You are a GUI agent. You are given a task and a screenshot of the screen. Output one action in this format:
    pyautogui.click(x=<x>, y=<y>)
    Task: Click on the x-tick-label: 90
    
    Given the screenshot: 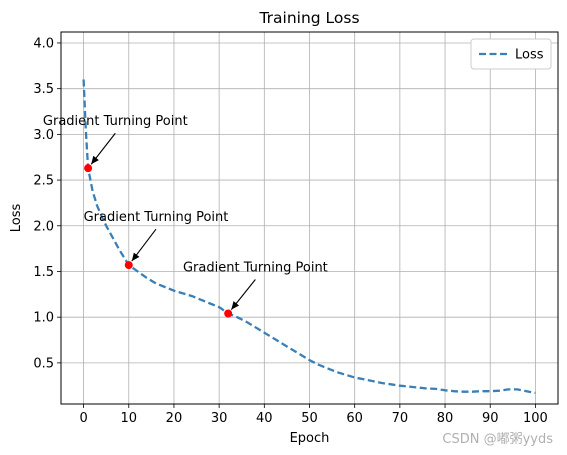 What is the action you would take?
    pyautogui.click(x=490, y=418)
    